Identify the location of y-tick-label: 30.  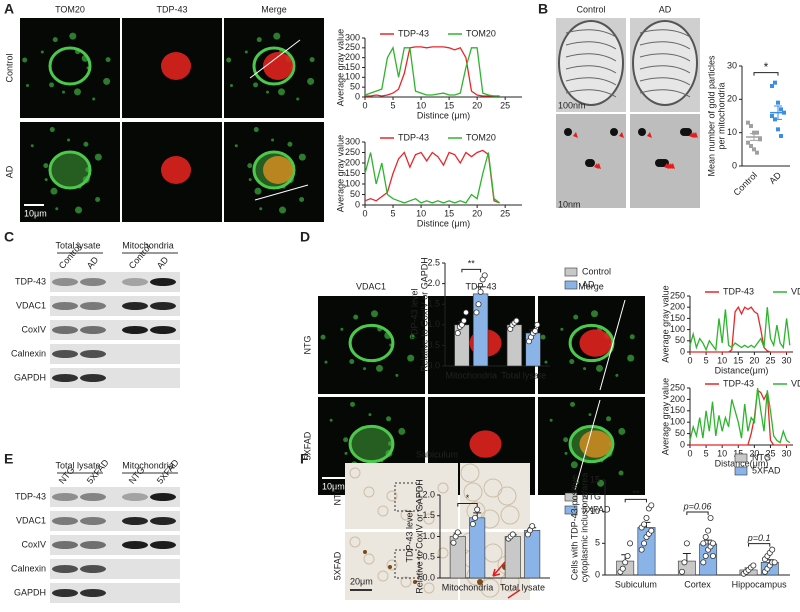
(732, 65).